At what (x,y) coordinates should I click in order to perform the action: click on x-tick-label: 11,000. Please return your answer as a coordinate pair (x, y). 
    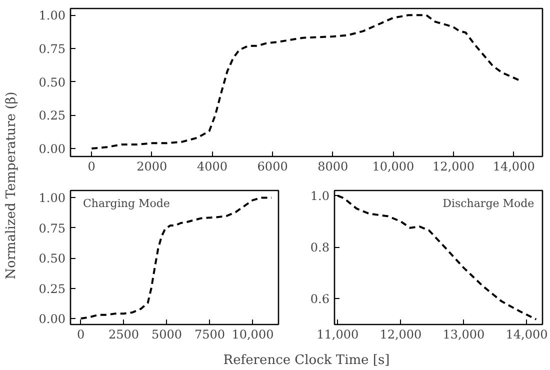
    Looking at the image, I should click on (337, 335).